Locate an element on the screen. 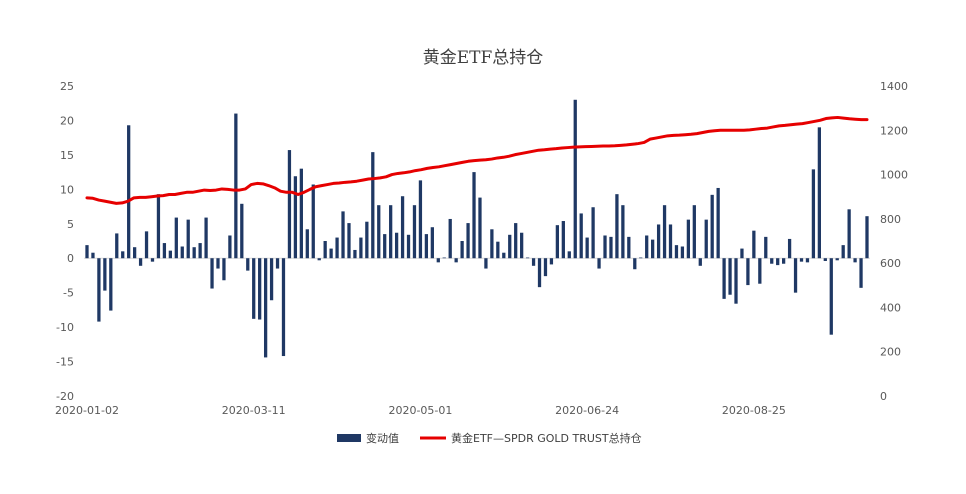 The width and height of the screenshot is (966, 494). left-tick-label: 15 is located at coordinates (67, 155).